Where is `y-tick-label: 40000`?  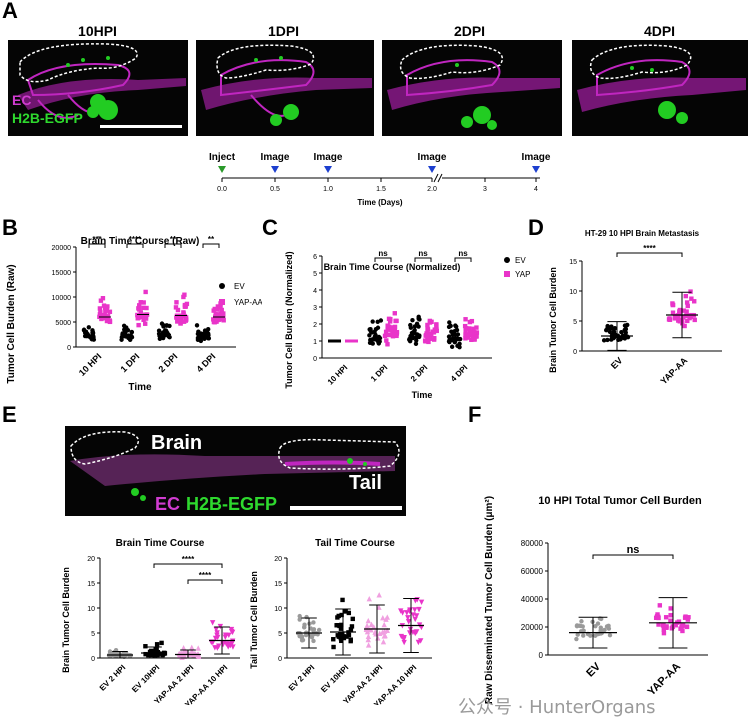
y-tick-label: 40000 is located at coordinates (532, 599).